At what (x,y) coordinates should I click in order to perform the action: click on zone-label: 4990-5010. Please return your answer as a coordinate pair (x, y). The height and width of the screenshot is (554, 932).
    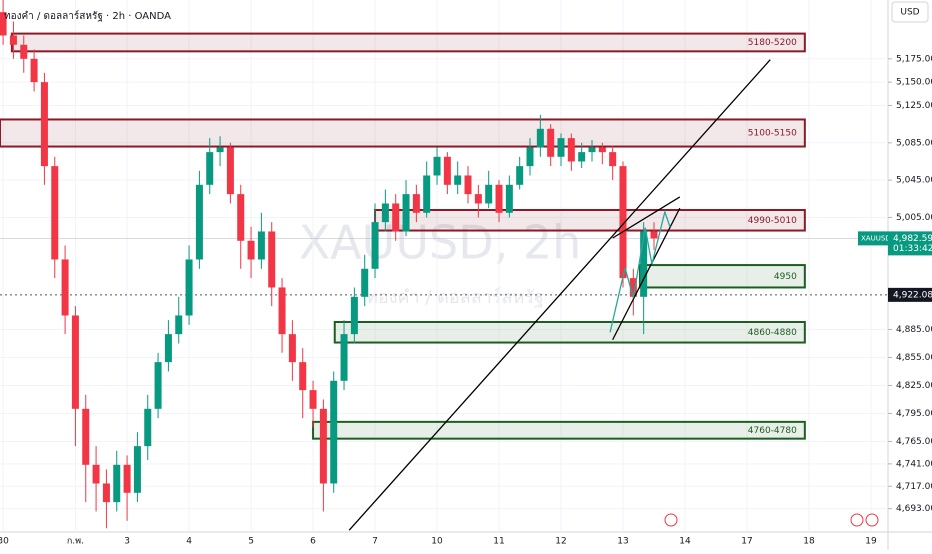
    Looking at the image, I should click on (772, 221).